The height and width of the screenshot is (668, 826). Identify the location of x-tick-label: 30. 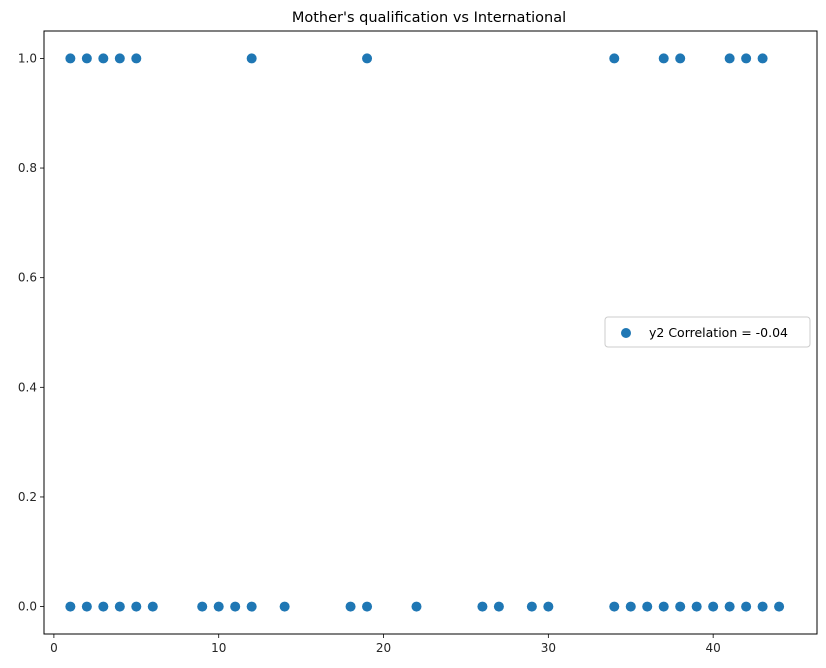
(548, 648).